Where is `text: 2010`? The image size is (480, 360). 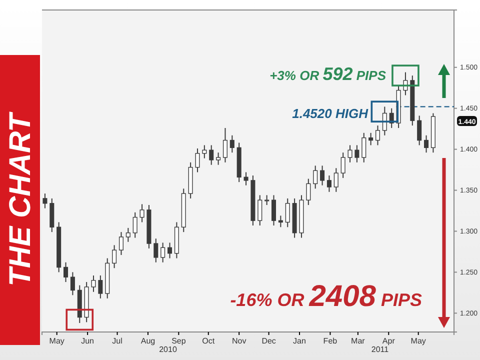
text: 2010 is located at coordinates (168, 349).